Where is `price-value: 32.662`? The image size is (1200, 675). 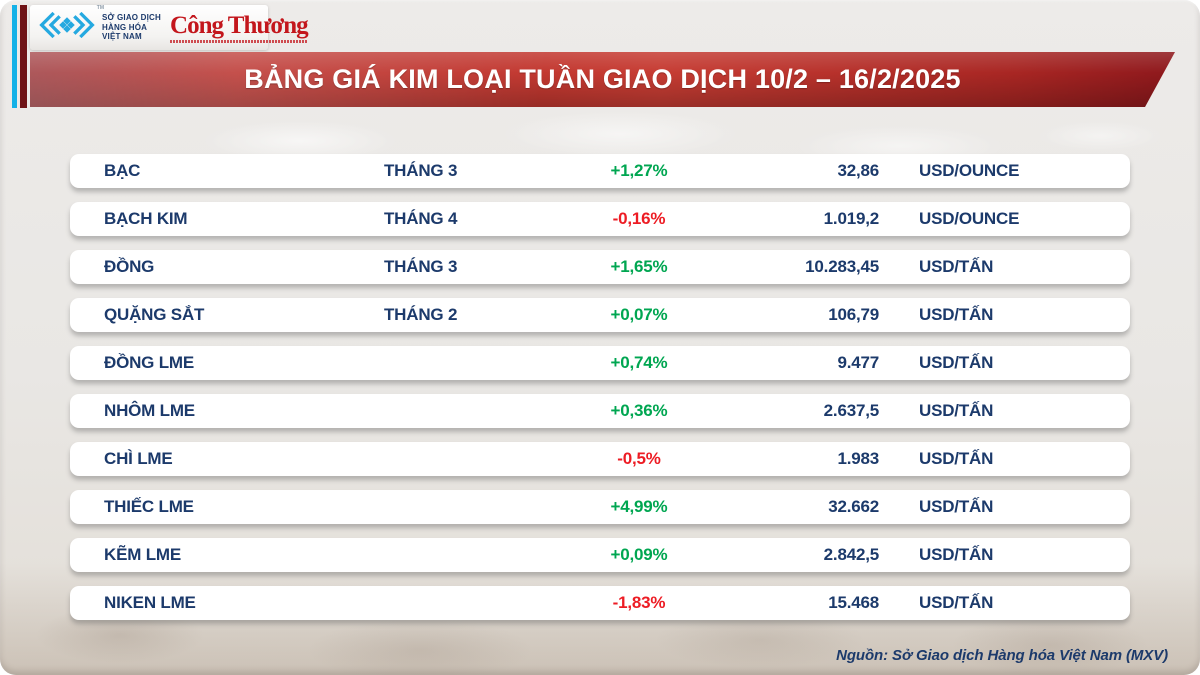
price-value: 32.662 is located at coordinates (853, 506).